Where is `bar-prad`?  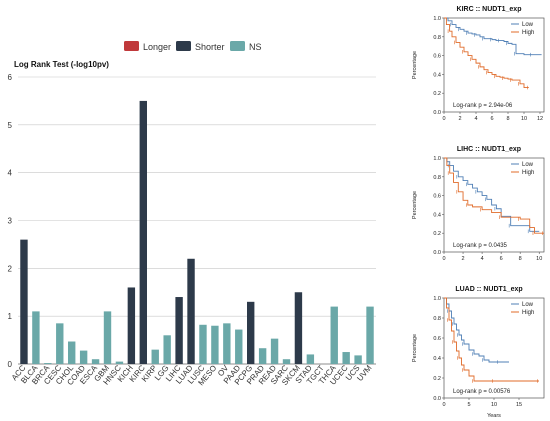 bar-prad is located at coordinates (262, 356).